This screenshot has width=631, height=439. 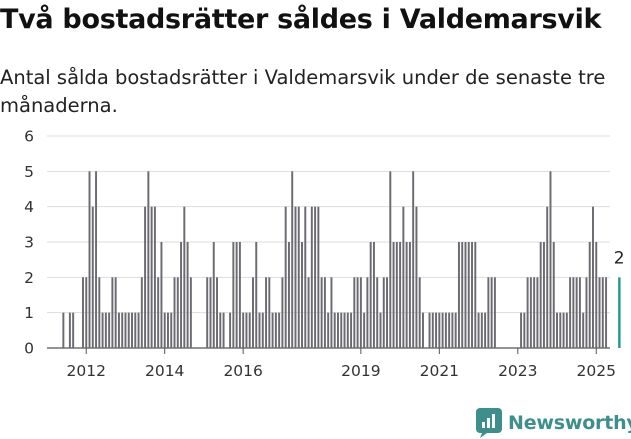 What do you see at coordinates (301, 19) in the screenshot?
I see `chart-title: Två bostadsrätter såldes i Valdemarsvik` at bounding box center [301, 19].